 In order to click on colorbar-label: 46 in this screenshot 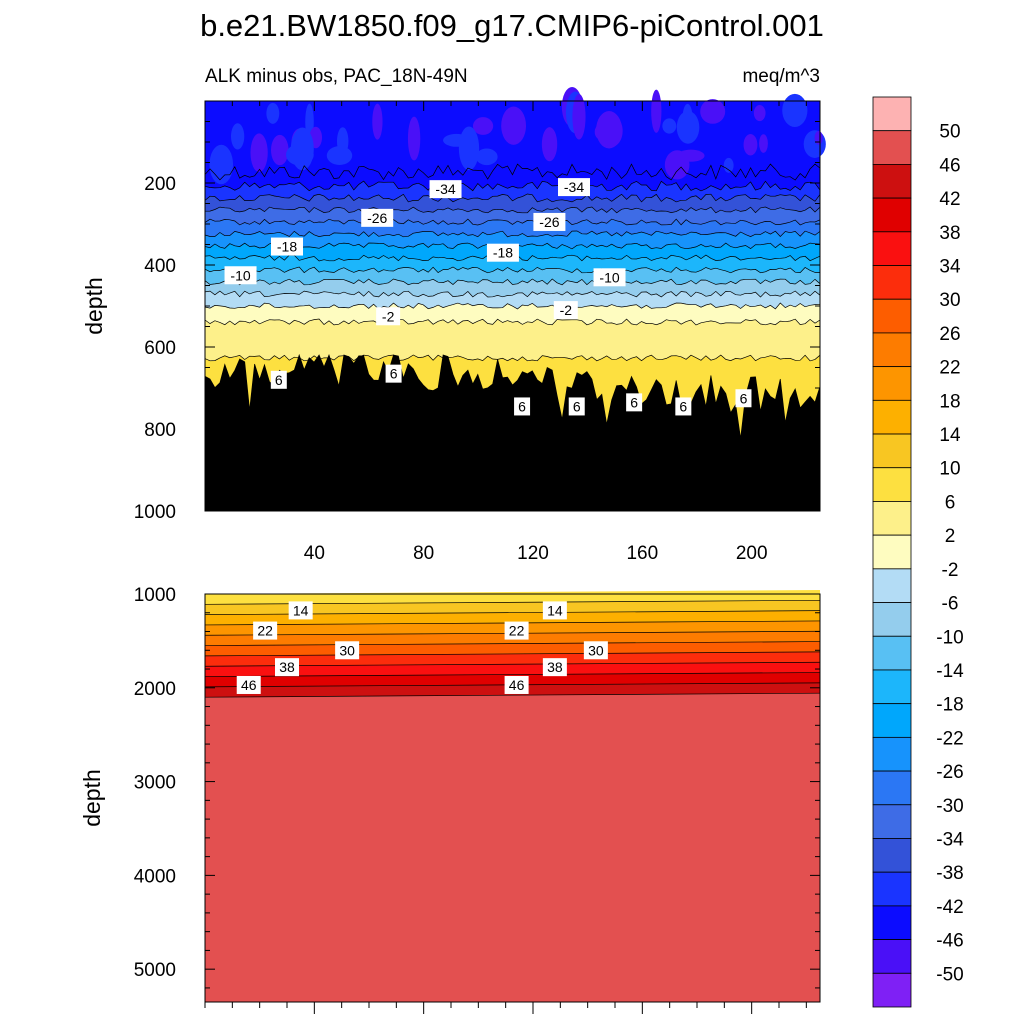, I will do `click(949, 165)`.